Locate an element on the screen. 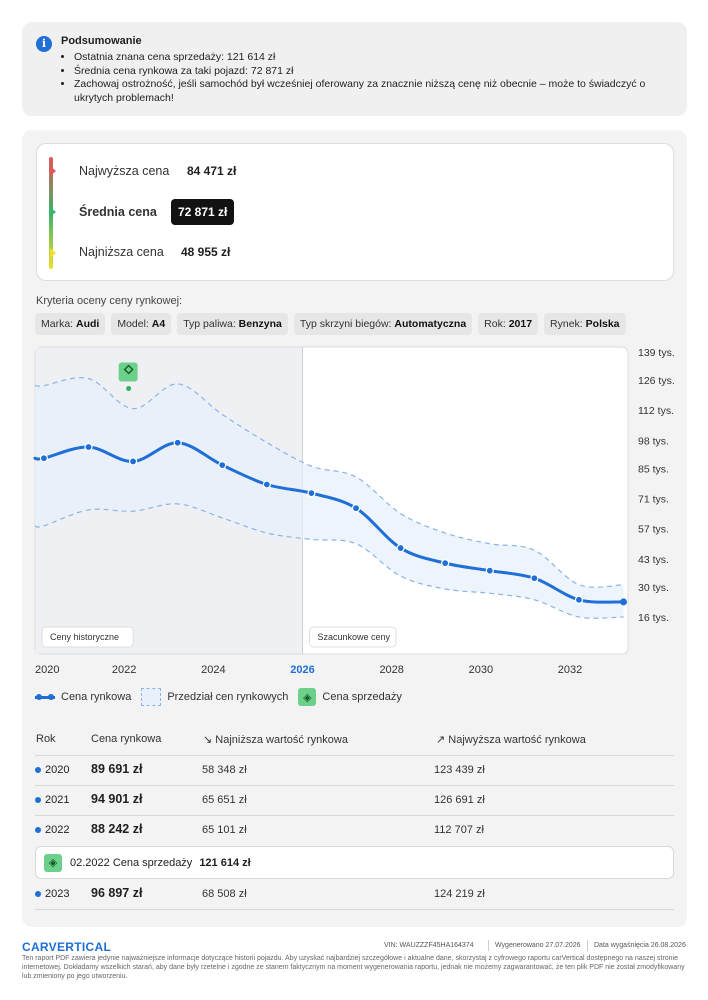 This screenshot has width=708, height=1000. criteria-title: Kryteria oceny ceny rynkowej: is located at coordinates (109, 301).